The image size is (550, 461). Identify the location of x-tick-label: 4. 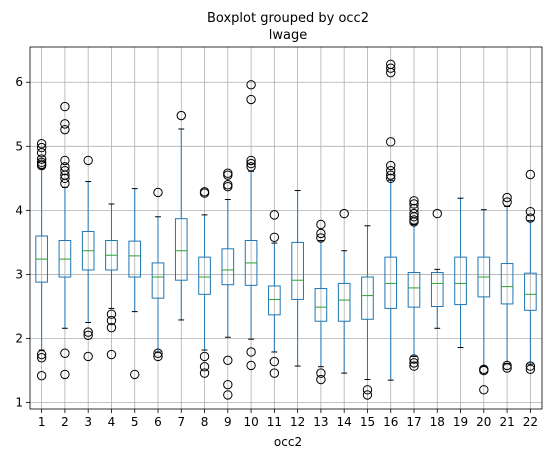
(112, 422).